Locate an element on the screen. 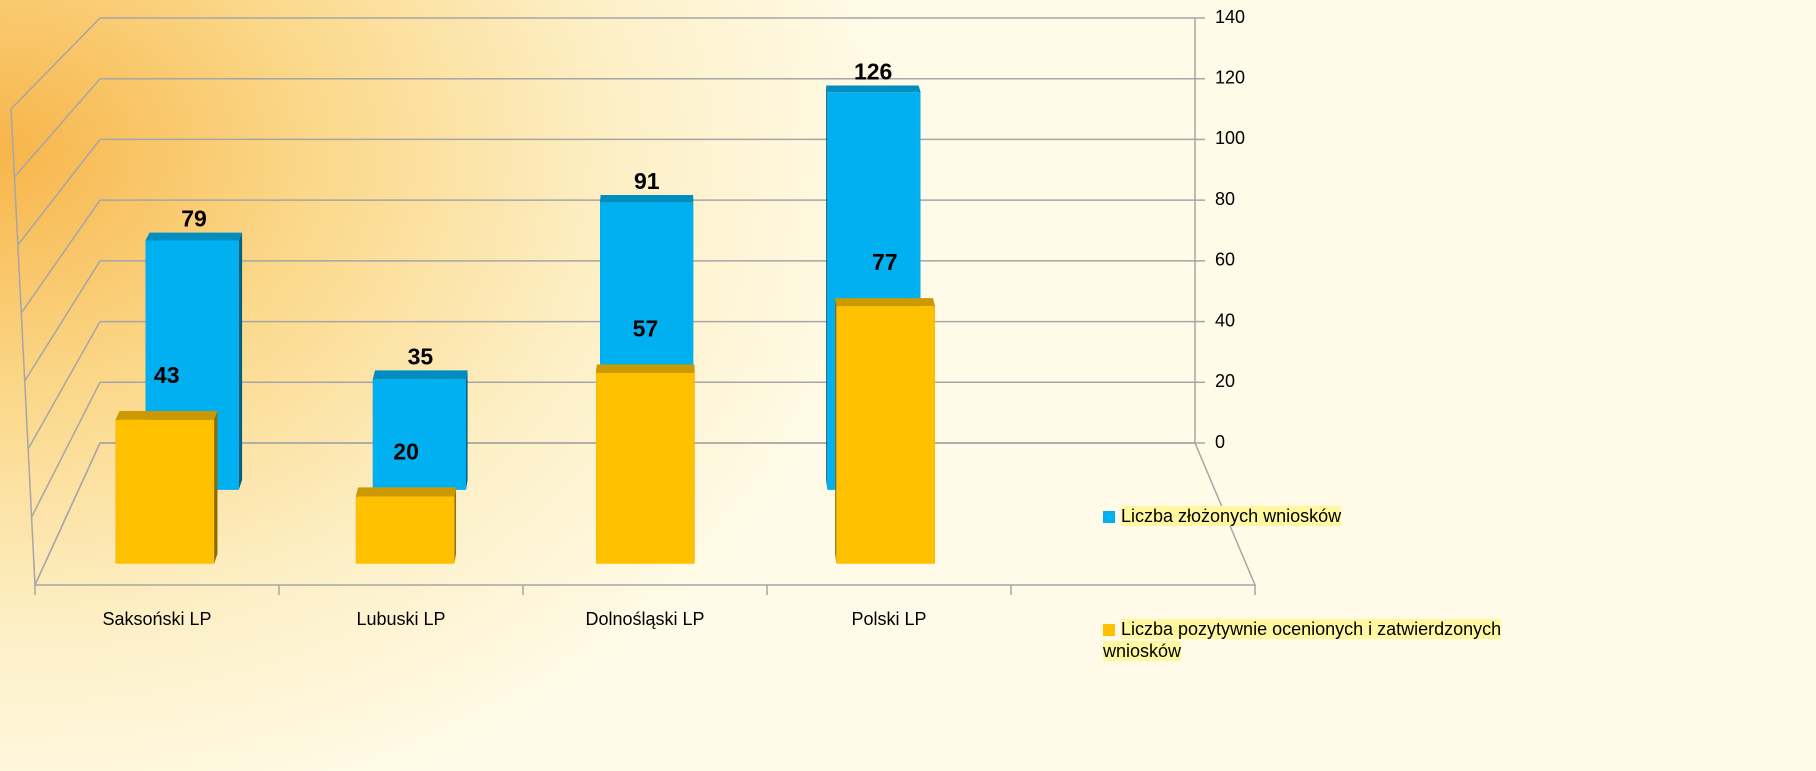 The height and width of the screenshot is (771, 1816). y-tick-label: 80 is located at coordinates (1225, 199).